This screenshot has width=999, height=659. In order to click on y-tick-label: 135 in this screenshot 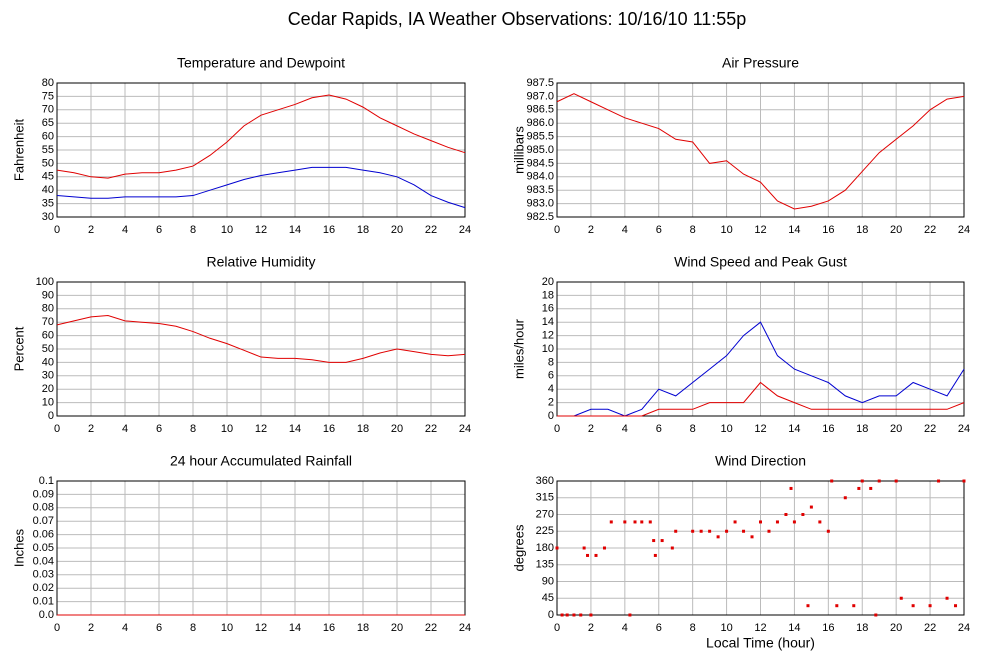, I will do `click(545, 565)`.